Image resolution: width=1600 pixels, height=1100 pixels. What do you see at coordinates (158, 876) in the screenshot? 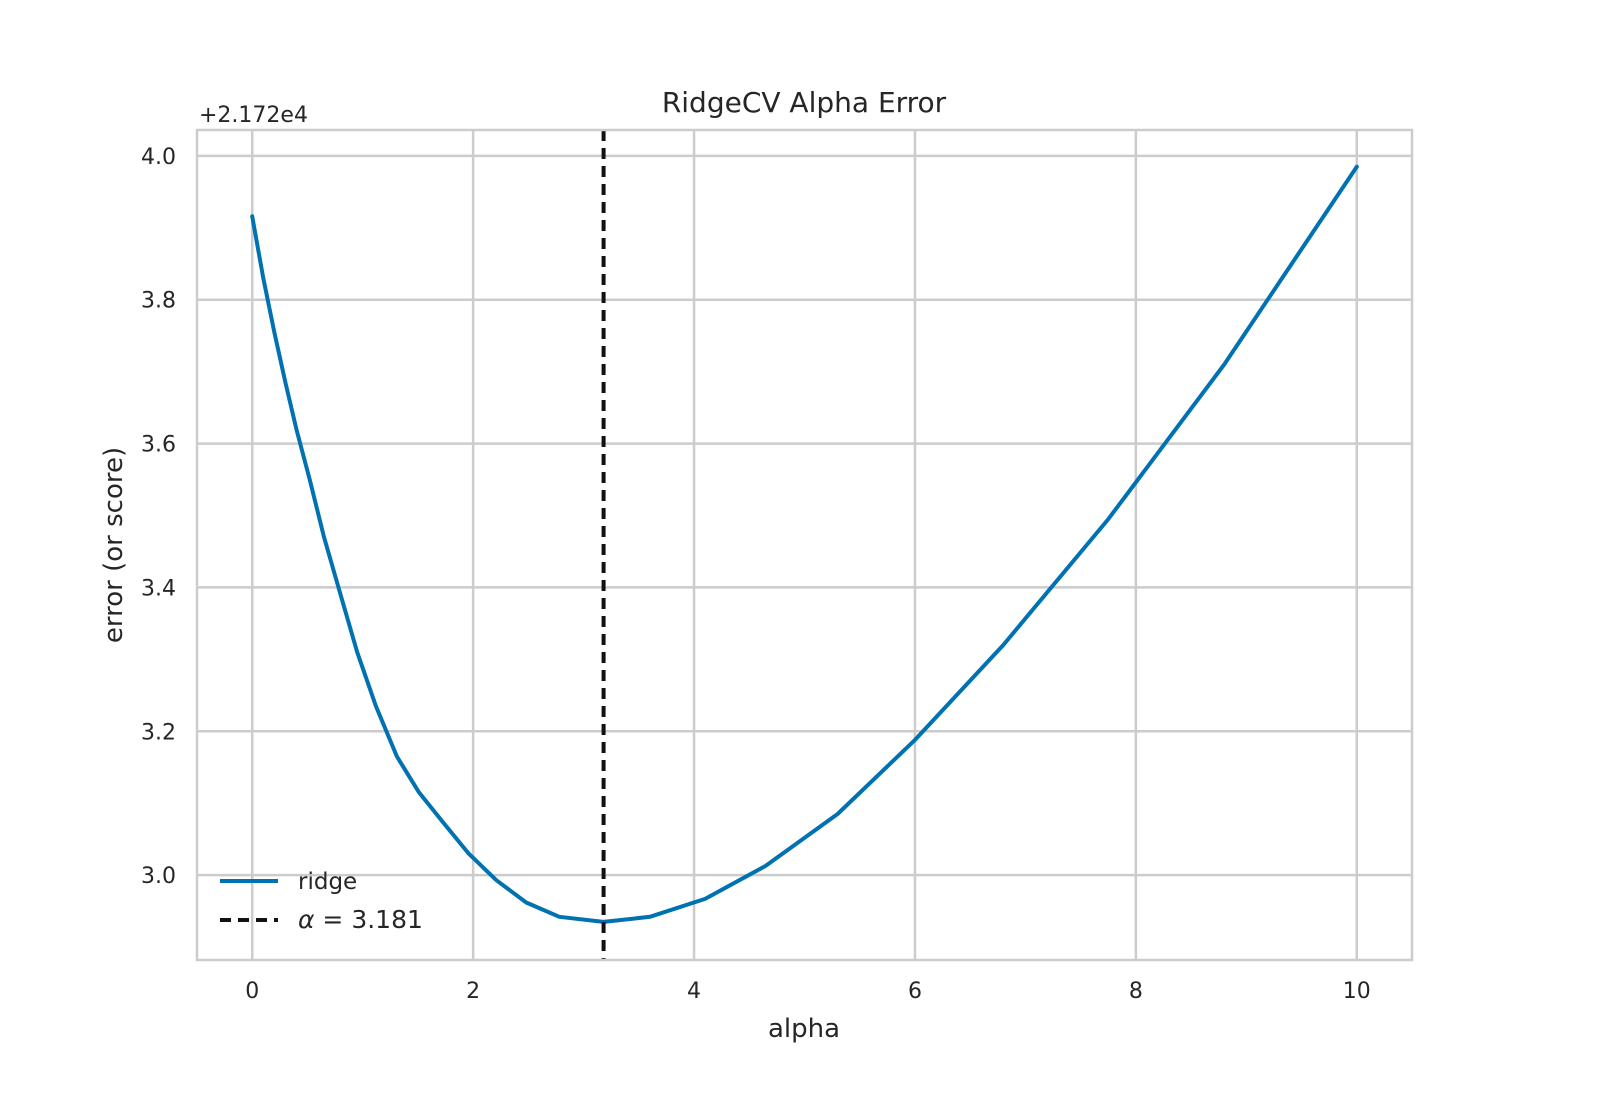
I see `y-tick-label: 3.0` at bounding box center [158, 876].